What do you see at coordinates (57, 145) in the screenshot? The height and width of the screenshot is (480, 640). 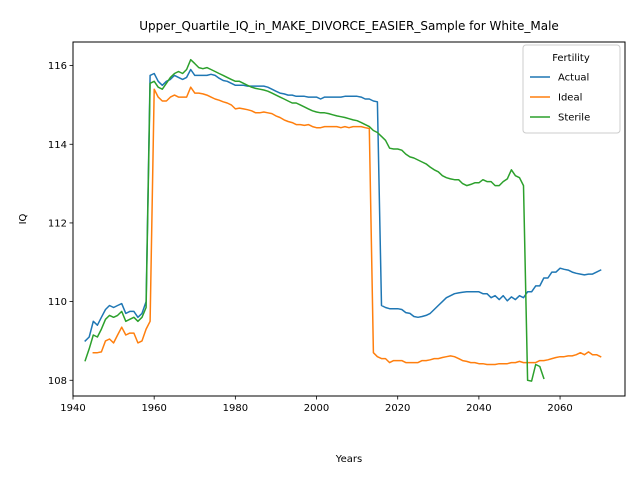 I see `y-tick-label: 114` at bounding box center [57, 145].